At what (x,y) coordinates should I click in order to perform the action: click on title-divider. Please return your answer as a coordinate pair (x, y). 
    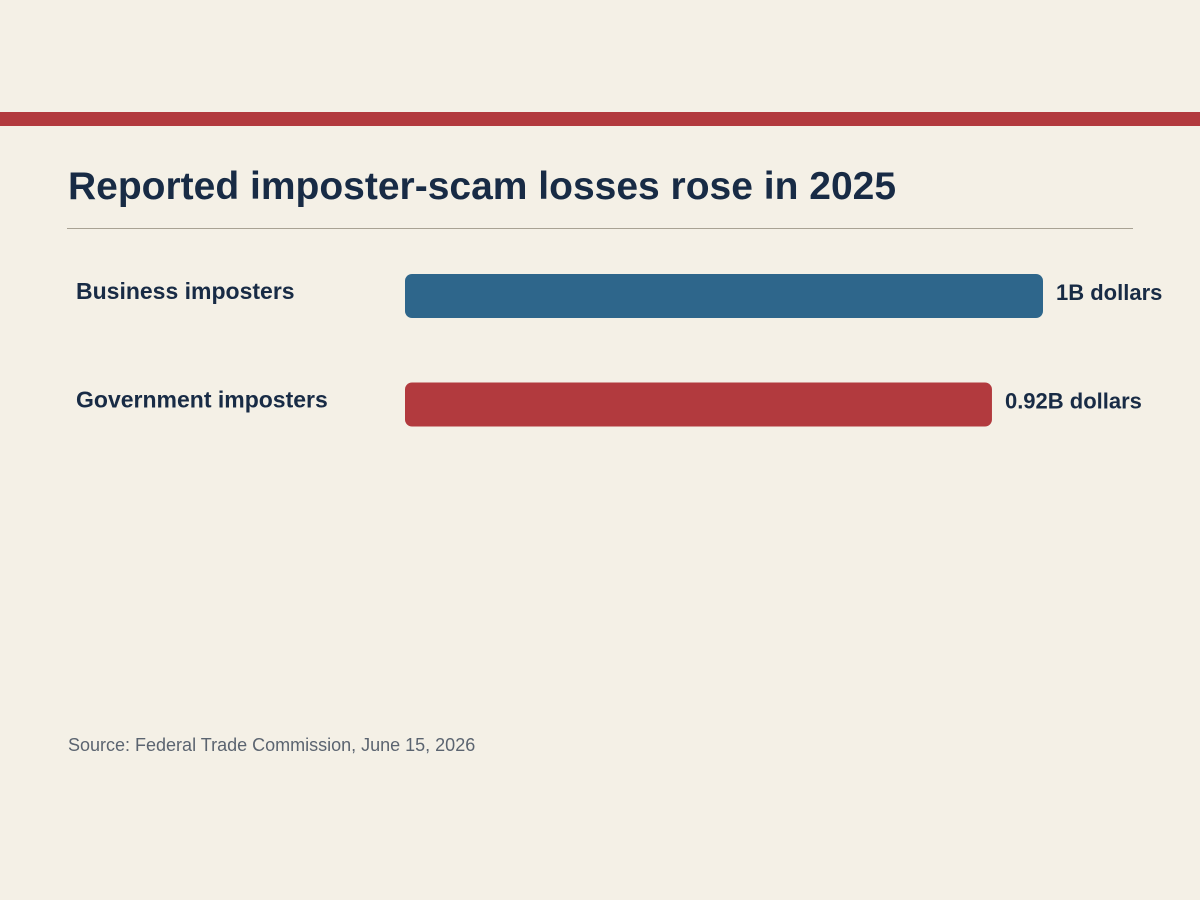
    Looking at the image, I should click on (600, 228).